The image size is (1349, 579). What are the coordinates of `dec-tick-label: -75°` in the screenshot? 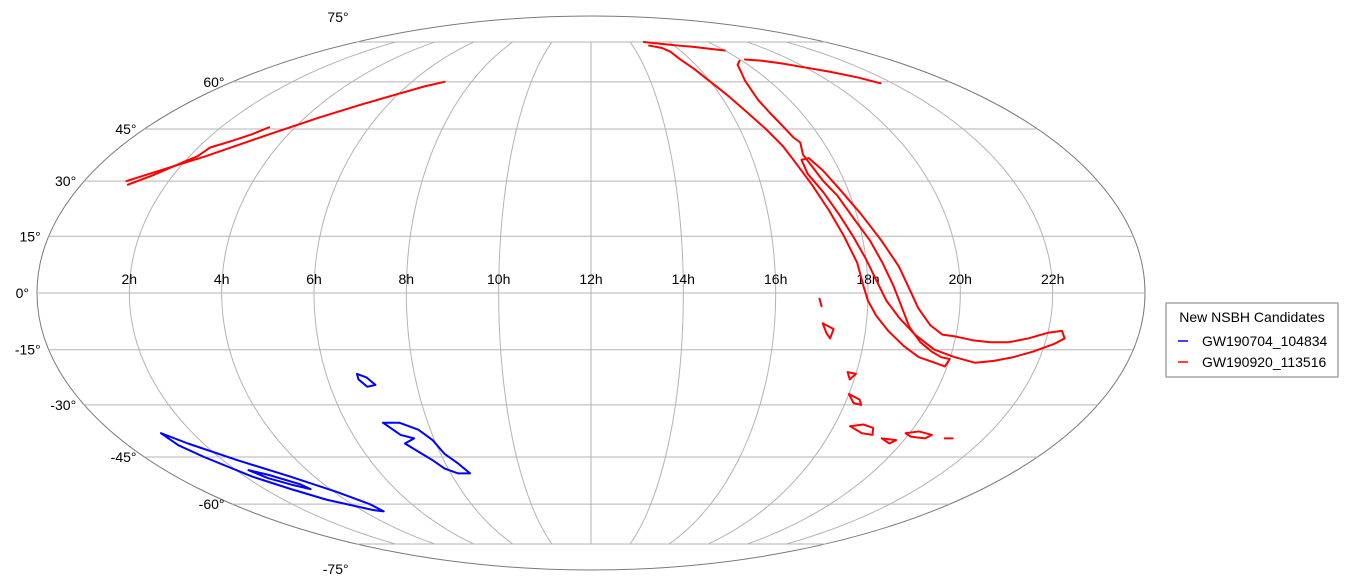 It's located at (336, 567).